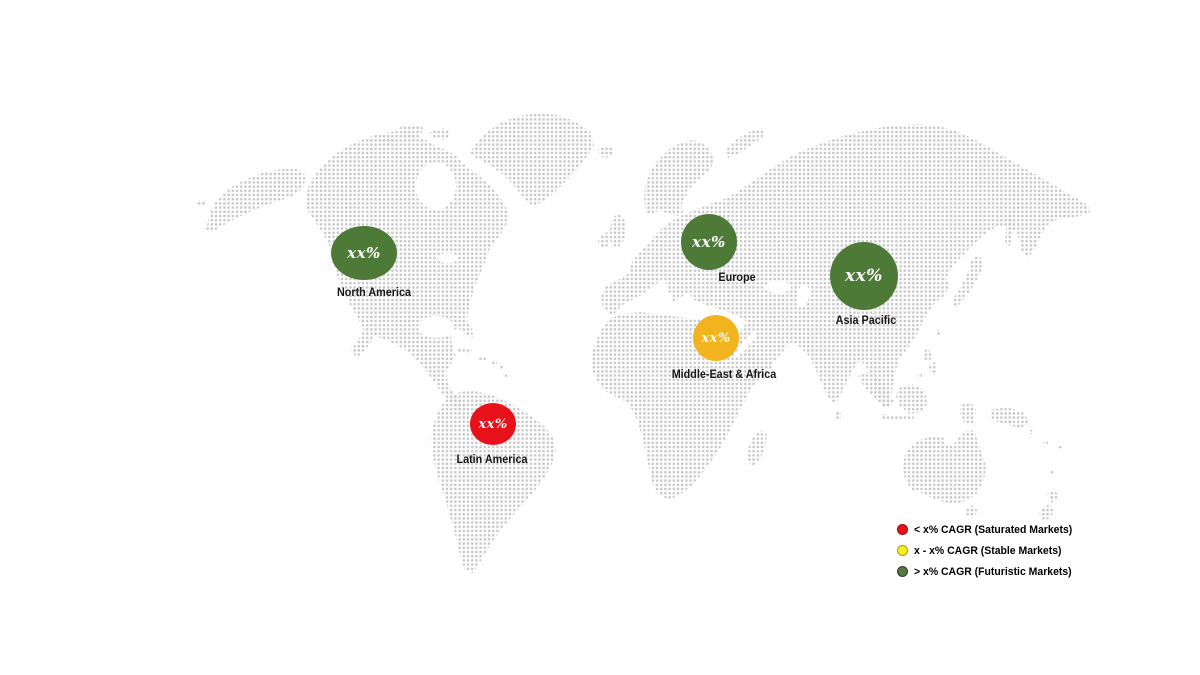  What do you see at coordinates (1049, 505) in the screenshot?
I see `new-zealand-shape` at bounding box center [1049, 505].